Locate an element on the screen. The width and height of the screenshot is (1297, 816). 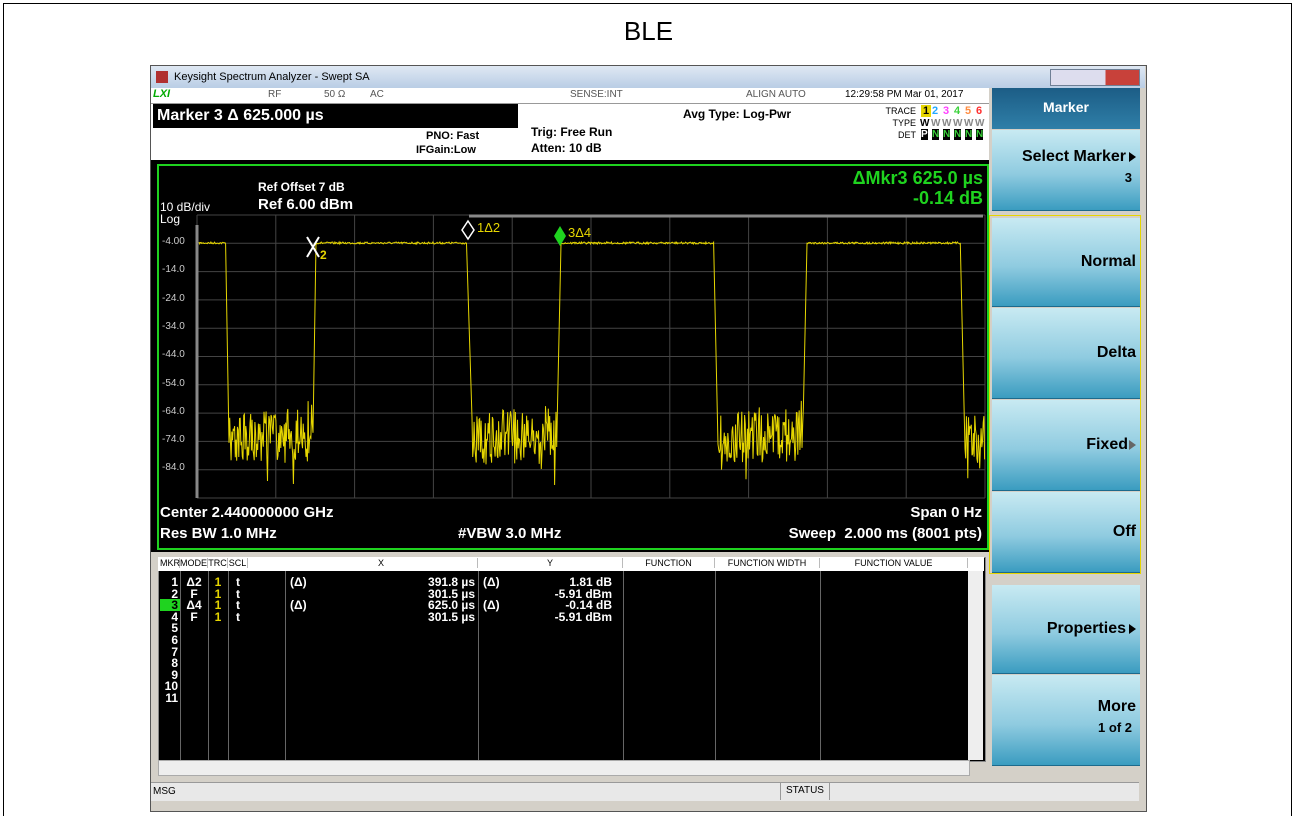
y-value: -0.14 dB is located at coordinates (588, 605).